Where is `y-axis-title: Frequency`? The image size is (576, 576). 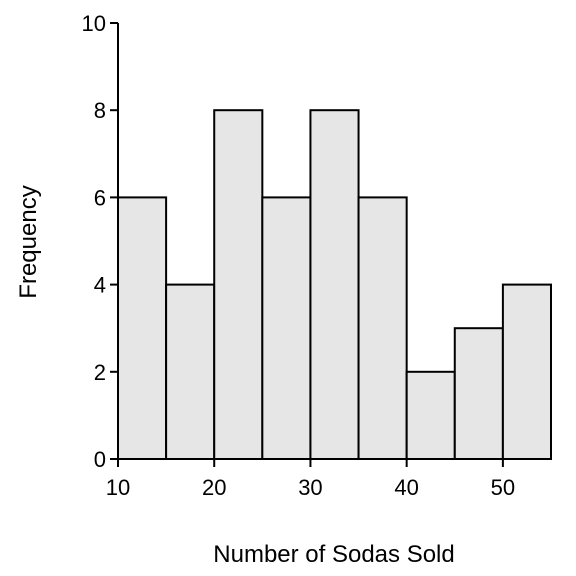
y-axis-title: Frequency is located at coordinates (28, 241).